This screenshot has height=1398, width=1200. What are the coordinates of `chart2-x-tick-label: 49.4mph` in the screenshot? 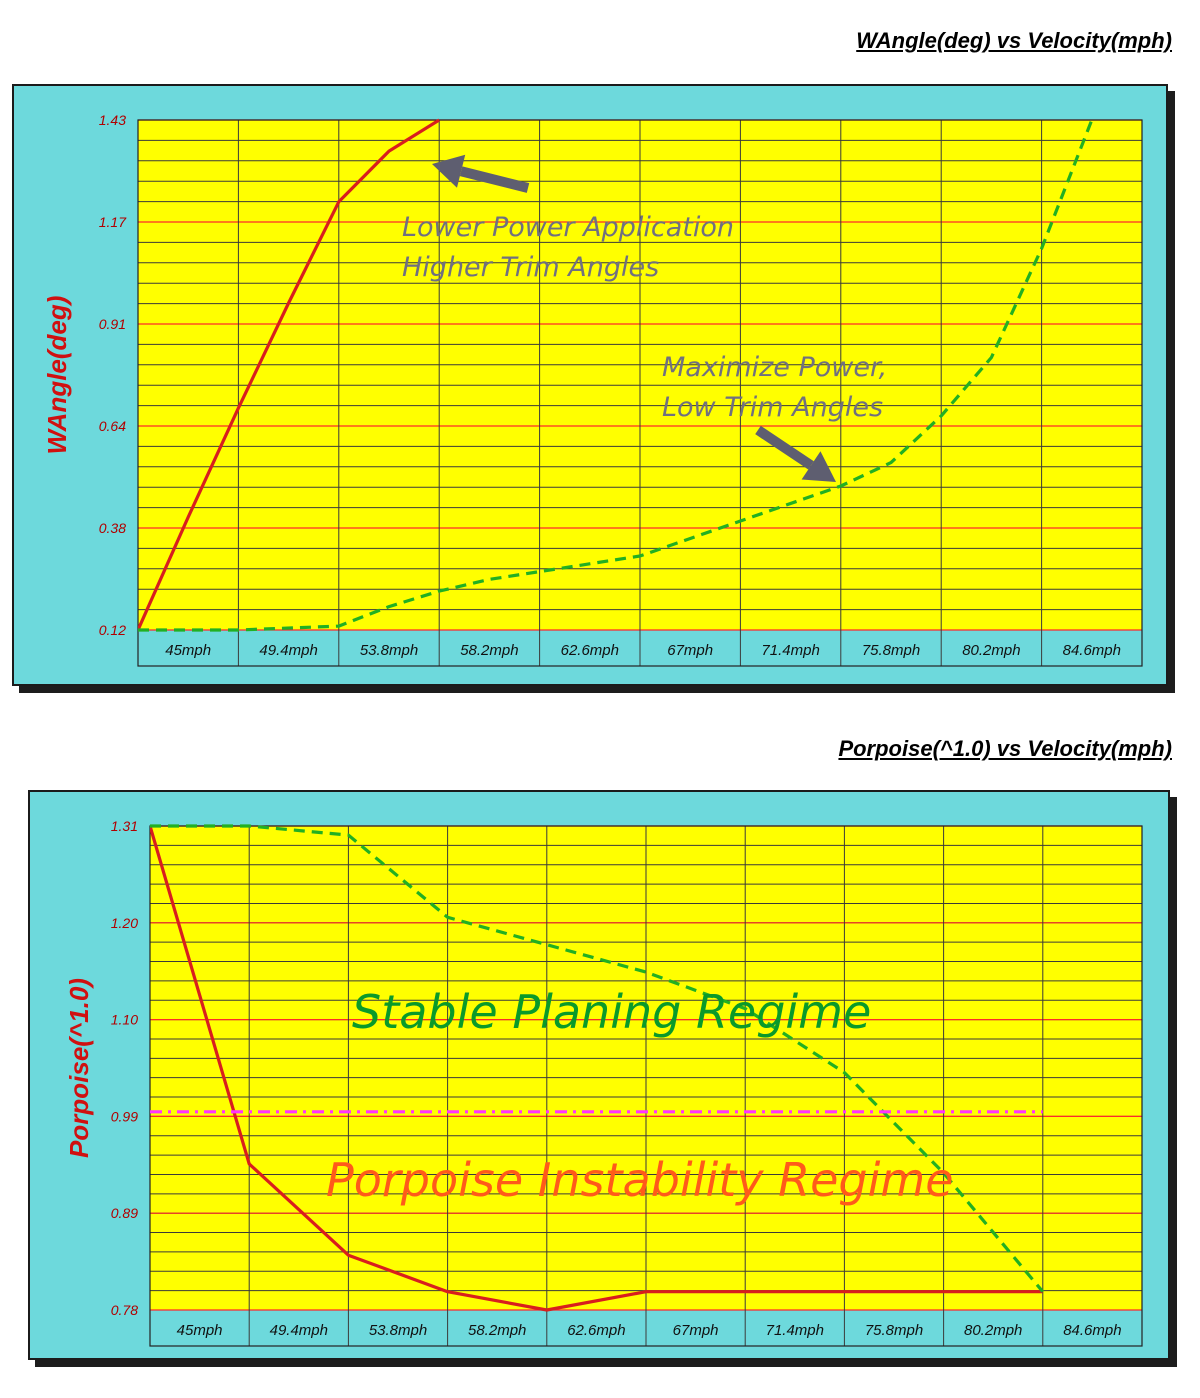 It's located at (299, 1330).